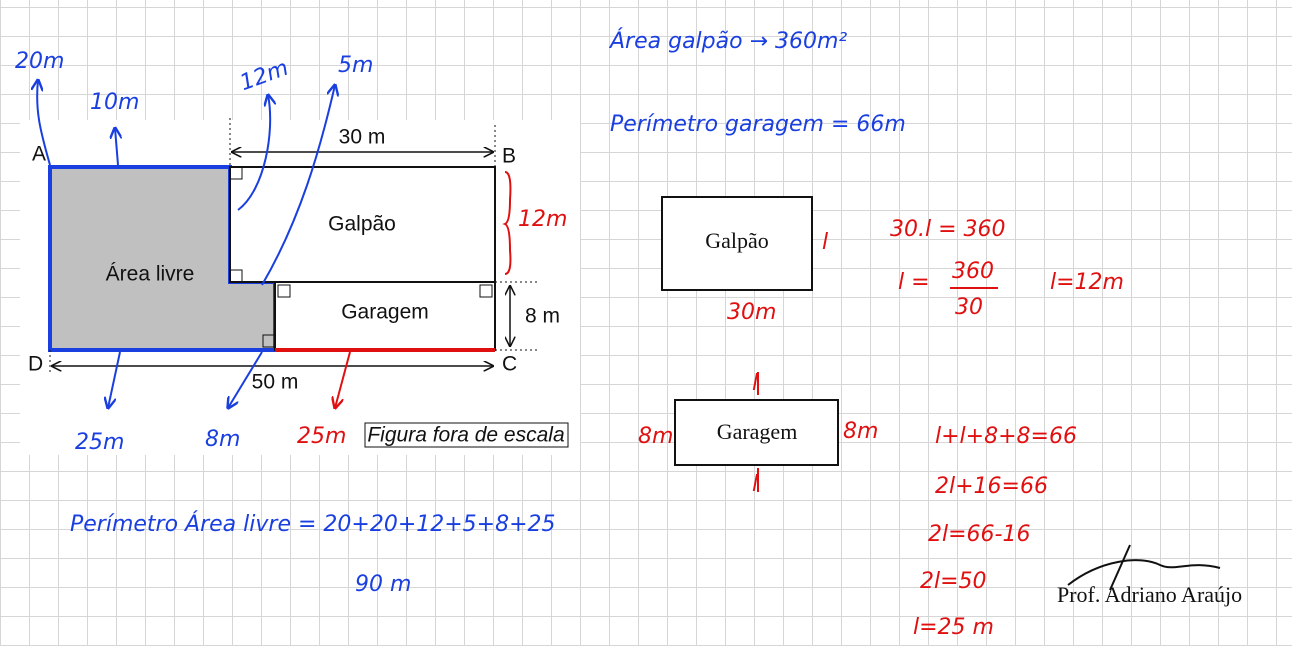 The height and width of the screenshot is (646, 1292). Describe the element at coordinates (1144, 567) in the screenshot. I see `signature-mark` at that location.